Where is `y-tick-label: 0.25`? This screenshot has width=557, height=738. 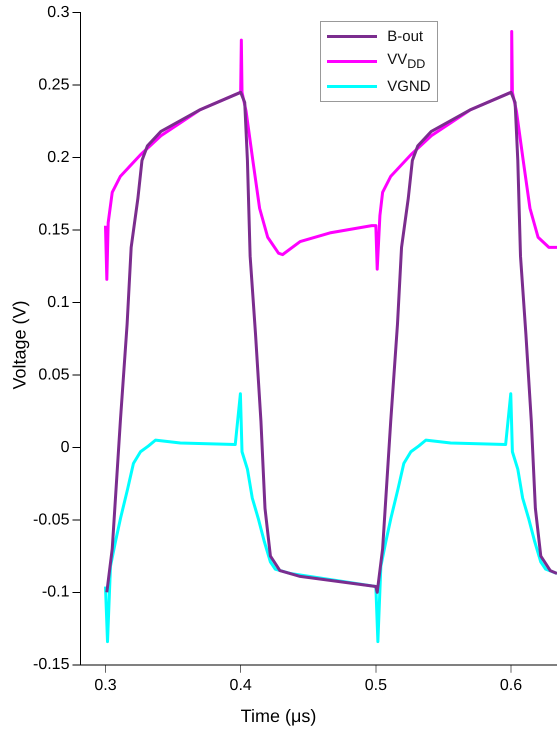
y-tick-label: 0.25 is located at coordinates (54, 85).